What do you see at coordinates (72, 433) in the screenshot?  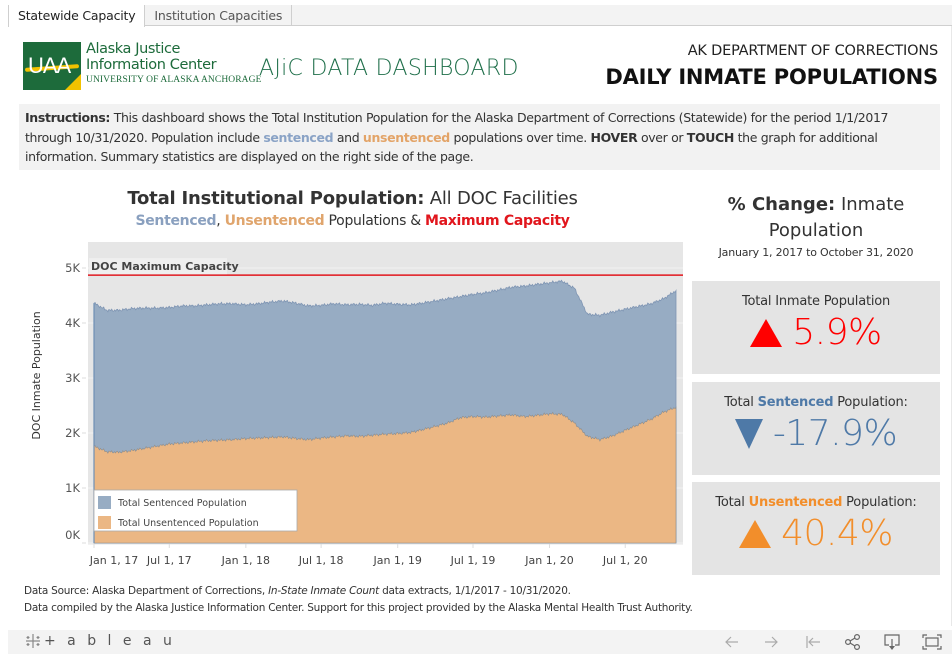 I see `y-tick-label: 2K` at bounding box center [72, 433].